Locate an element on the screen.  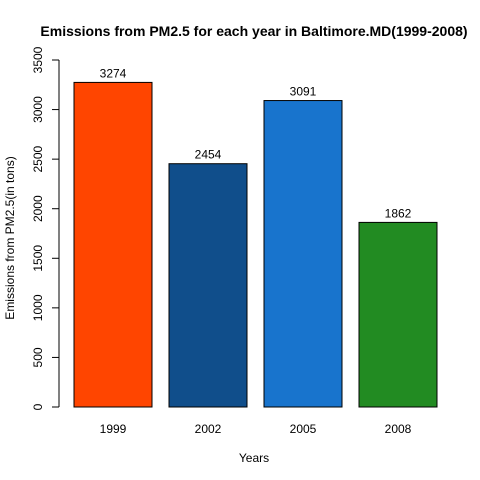
y-tick-label: 500 is located at coordinates (38, 357).